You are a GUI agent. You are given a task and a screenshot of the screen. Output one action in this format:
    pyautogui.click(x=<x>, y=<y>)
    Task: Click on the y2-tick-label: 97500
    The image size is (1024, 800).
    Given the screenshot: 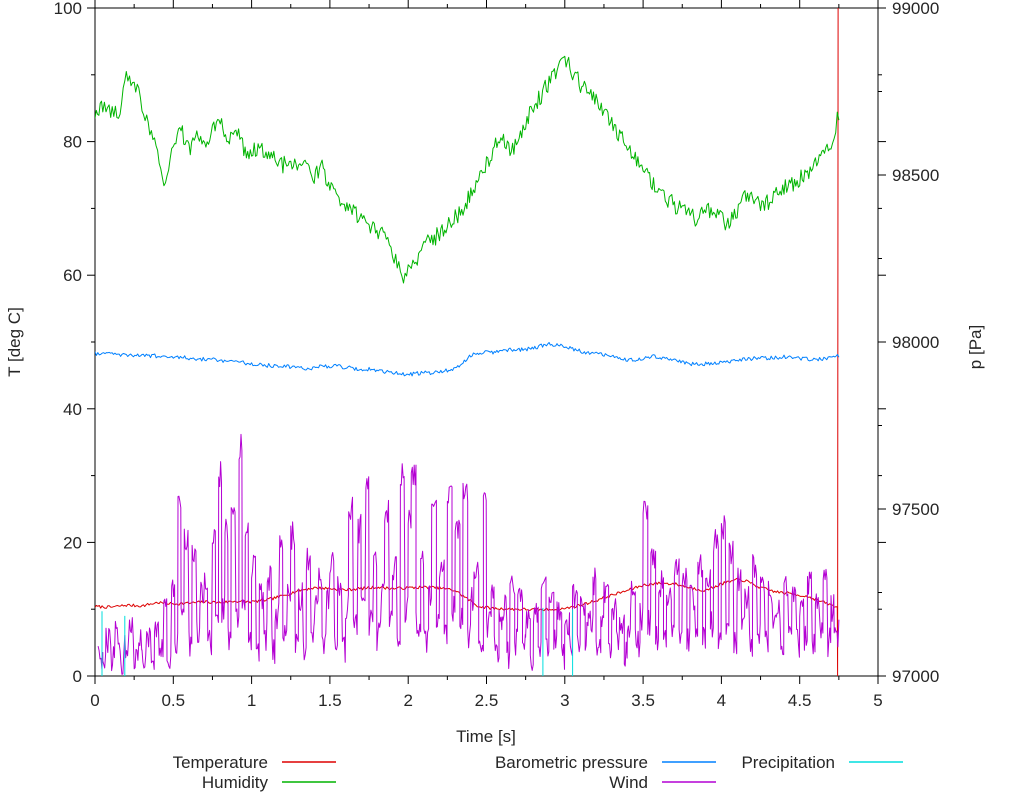 What is the action you would take?
    pyautogui.click(x=915, y=509)
    